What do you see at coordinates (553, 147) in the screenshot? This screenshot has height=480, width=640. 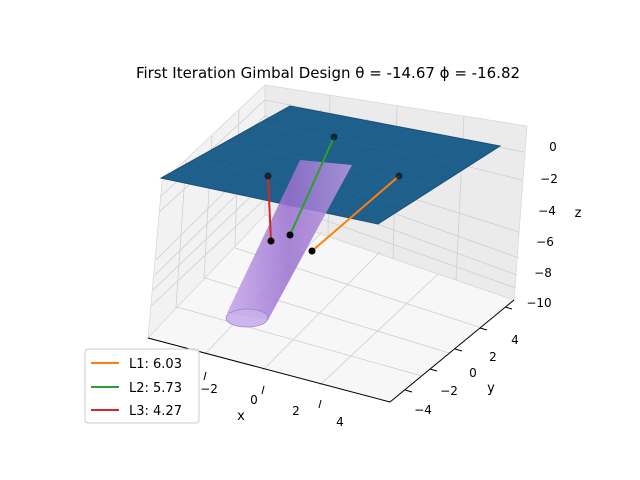 I see `z-tick-label: 0` at bounding box center [553, 147].